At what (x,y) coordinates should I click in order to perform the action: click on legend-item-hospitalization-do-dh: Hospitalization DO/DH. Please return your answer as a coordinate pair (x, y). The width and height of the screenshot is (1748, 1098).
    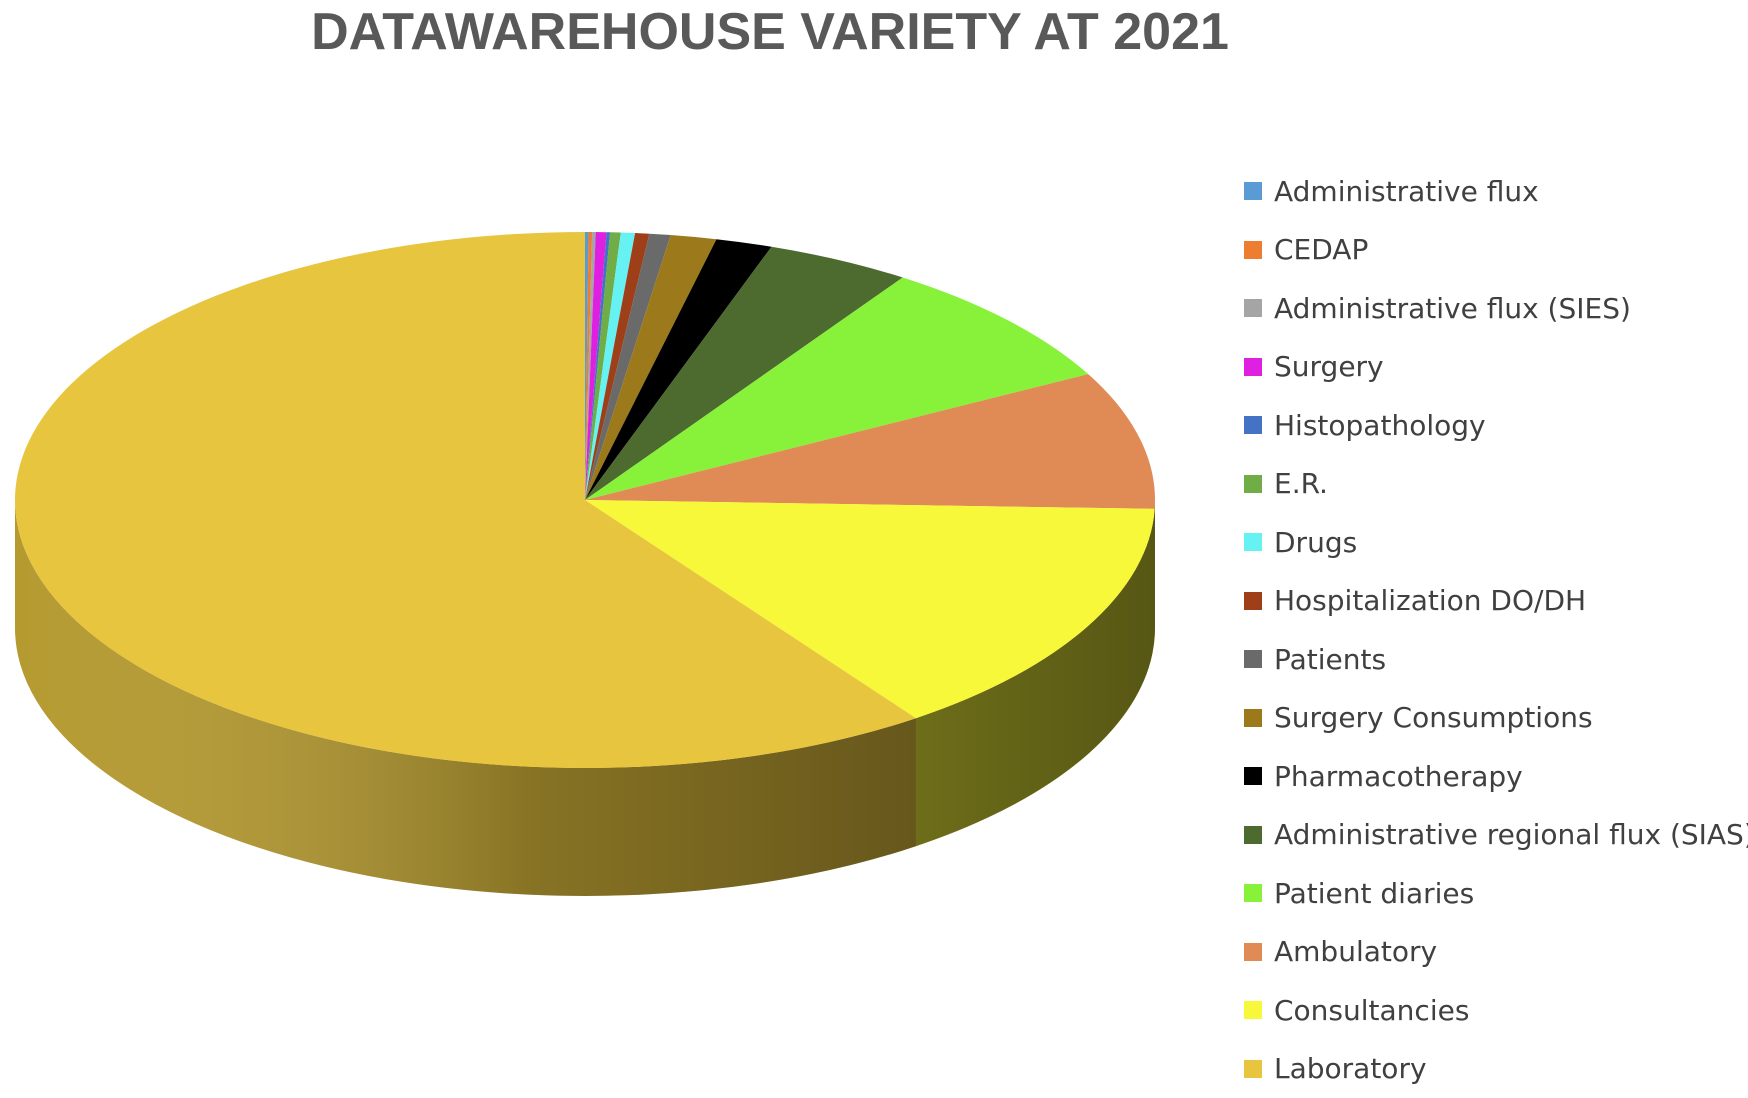
    Looking at the image, I should click on (1494, 601).